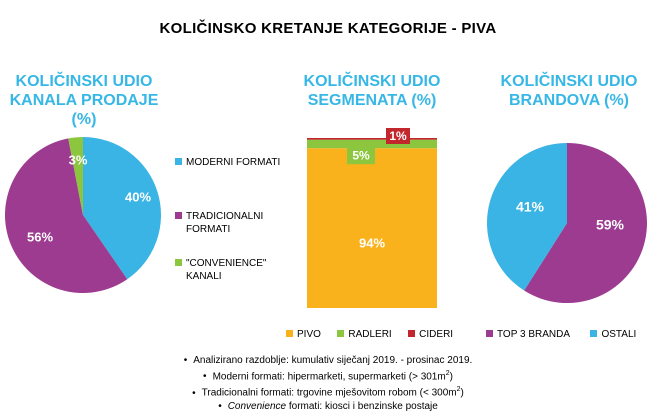 This screenshot has height=420, width=656. Describe the element at coordinates (530, 207) in the screenshot. I see `pie-slice-label: 41%` at that location.